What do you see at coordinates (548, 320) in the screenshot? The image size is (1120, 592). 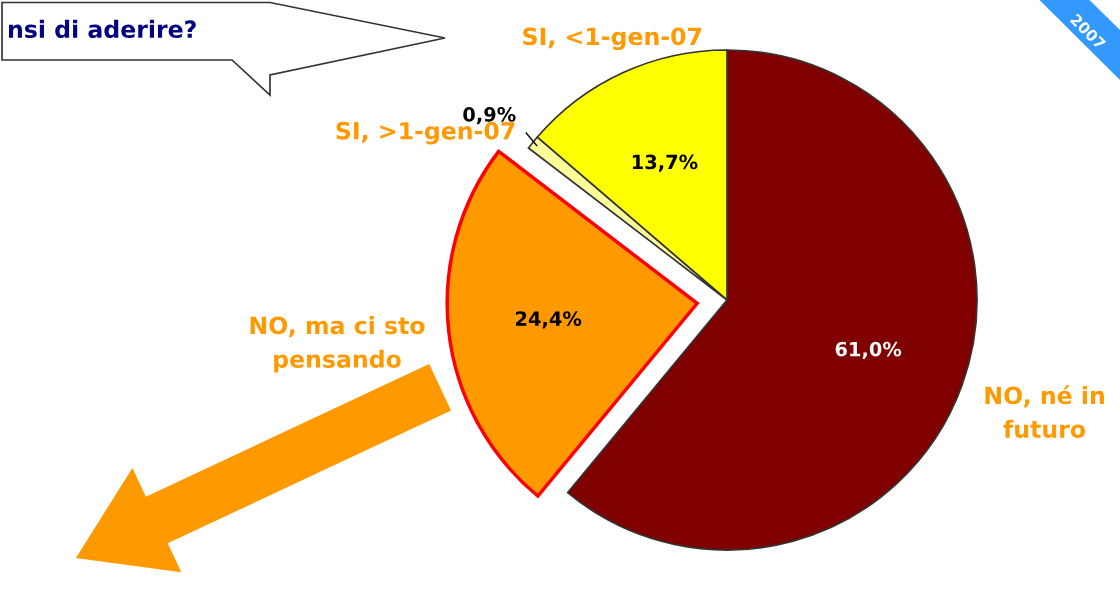 I see `data-label: 24,4%` at bounding box center [548, 320].